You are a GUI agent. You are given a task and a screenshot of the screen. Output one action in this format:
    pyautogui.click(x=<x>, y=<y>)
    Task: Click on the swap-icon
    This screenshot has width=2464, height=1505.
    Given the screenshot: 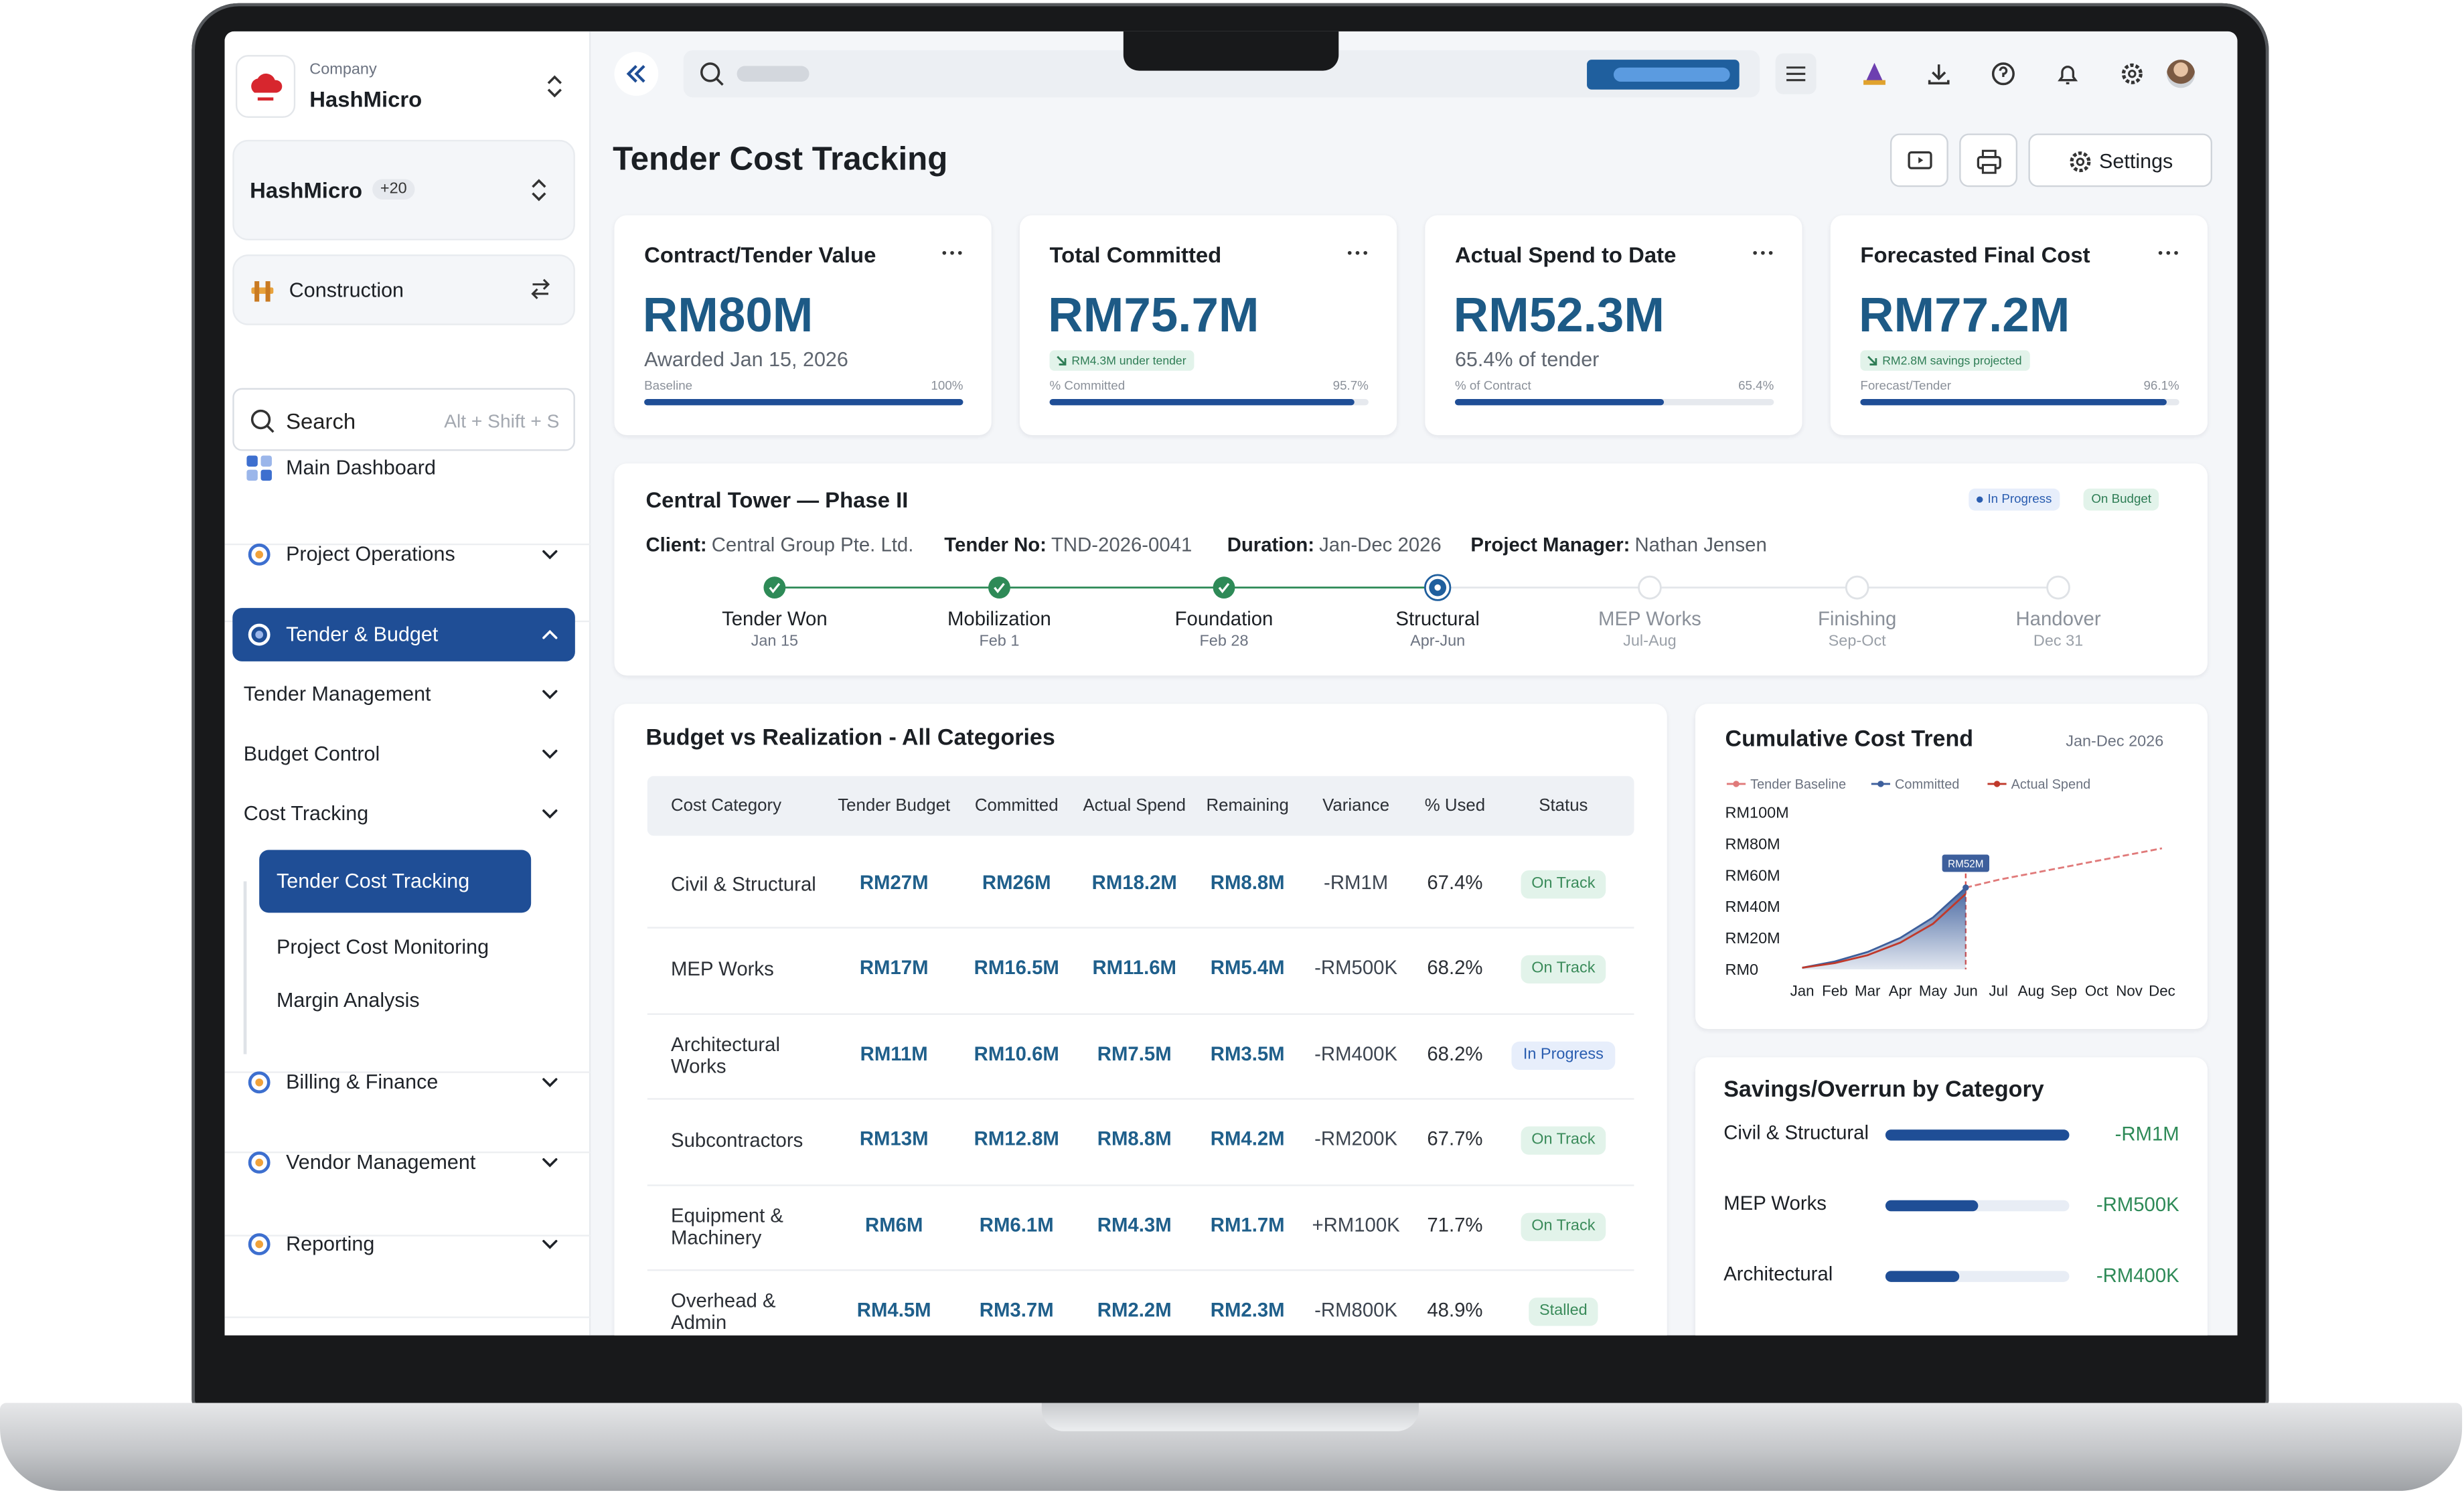 What is the action you would take?
    pyautogui.click(x=540, y=289)
    